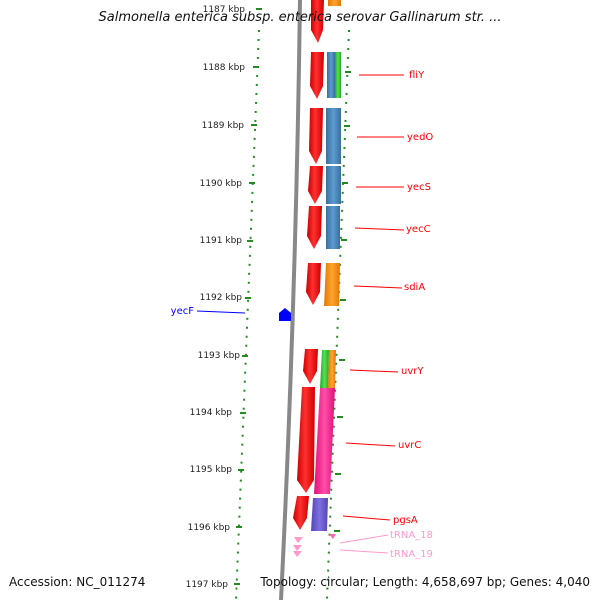 The image size is (600, 600). I want to click on annotation-track, so click(326, 265).